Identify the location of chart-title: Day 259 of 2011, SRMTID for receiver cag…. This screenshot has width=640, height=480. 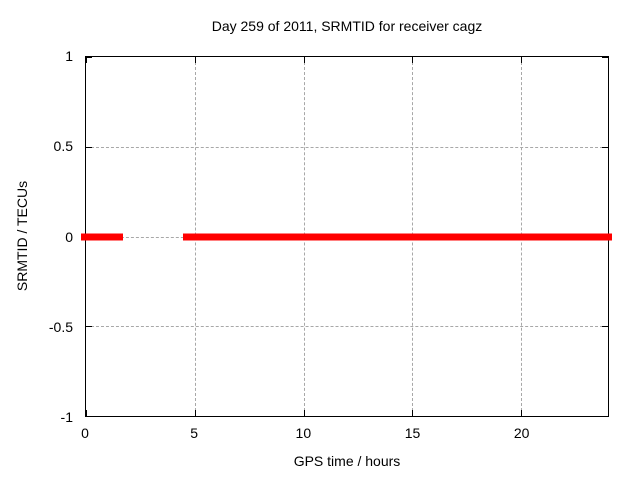
(347, 26).